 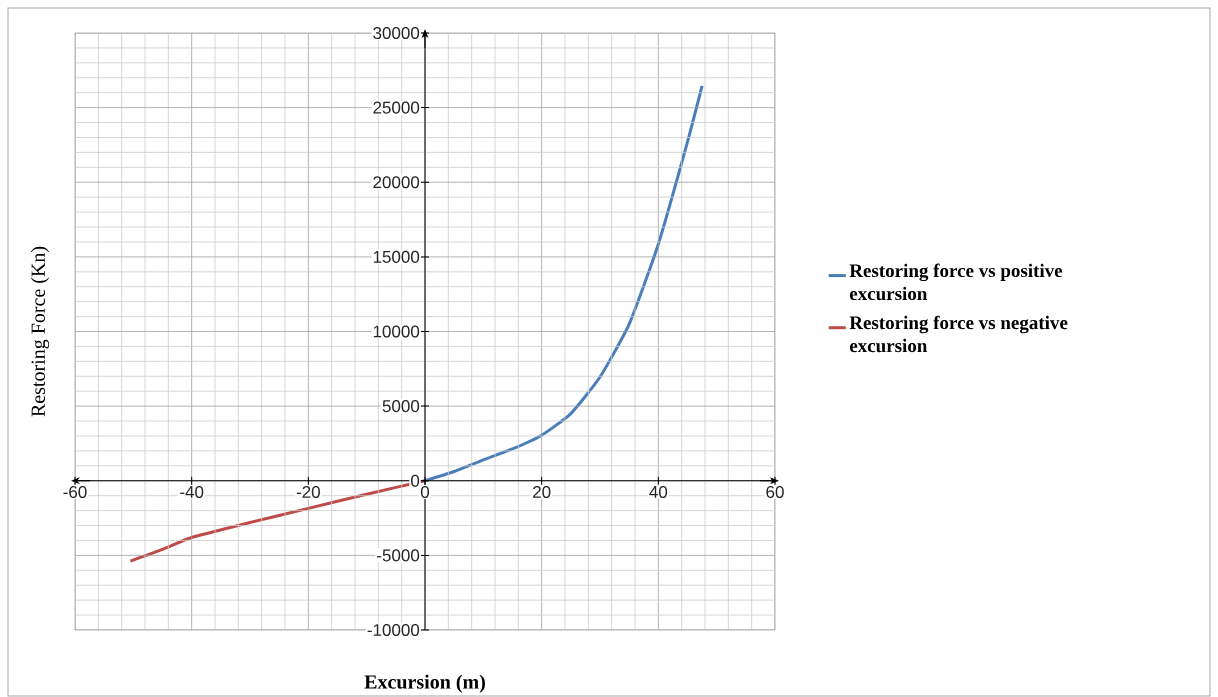 What do you see at coordinates (658, 491) in the screenshot?
I see `x-tick-label: 40` at bounding box center [658, 491].